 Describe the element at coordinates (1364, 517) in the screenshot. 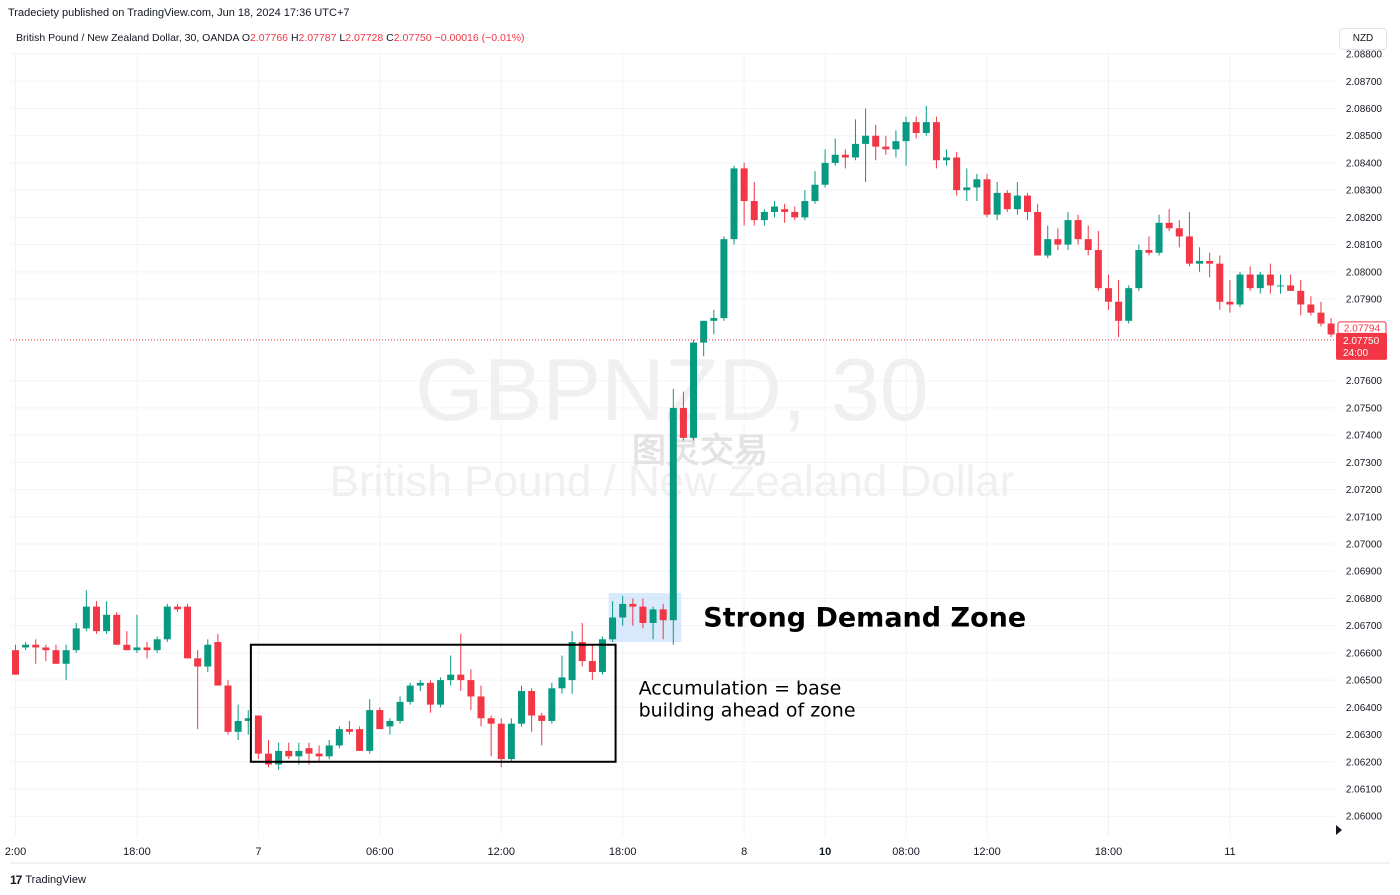

I see `price-tick-label: 2.07100` at that location.